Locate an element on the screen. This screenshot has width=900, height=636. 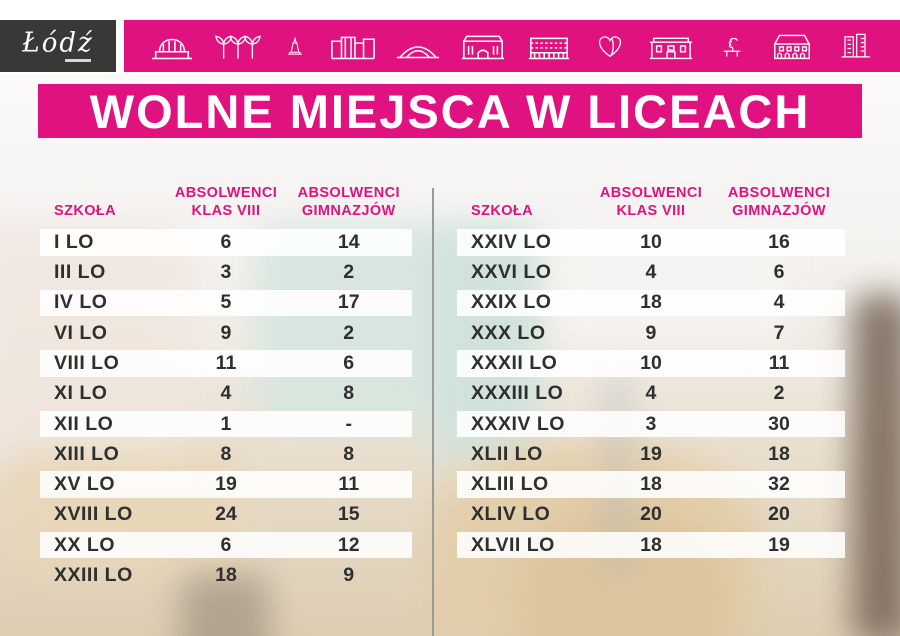
gimnazjow-value: 7 is located at coordinates (779, 332).